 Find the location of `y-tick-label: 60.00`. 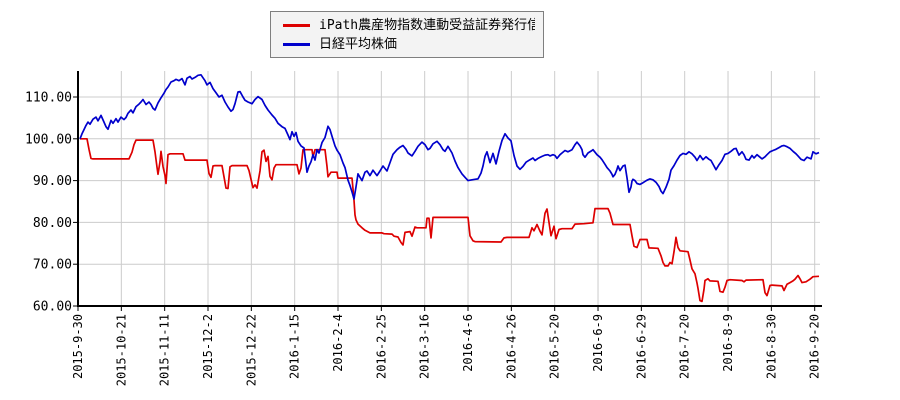

y-tick-label: 60.00 is located at coordinates (52, 307).